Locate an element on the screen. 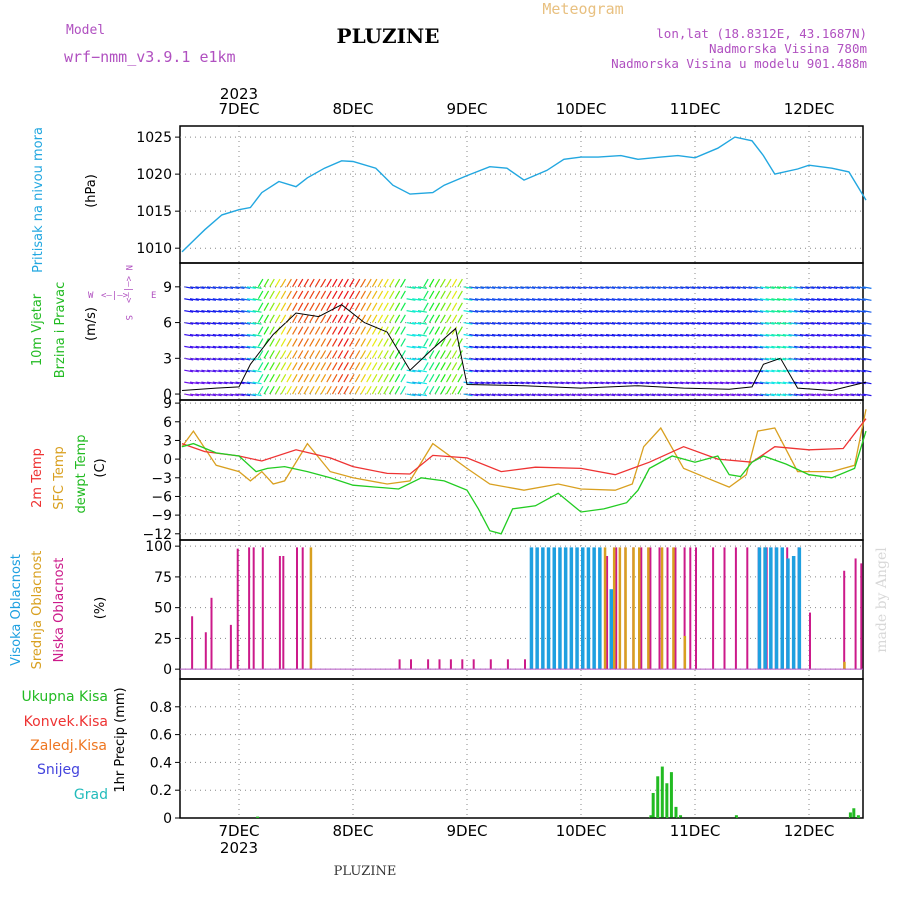 The image size is (900, 900). precip-tick-label: 0.4 is located at coordinates (161, 763).